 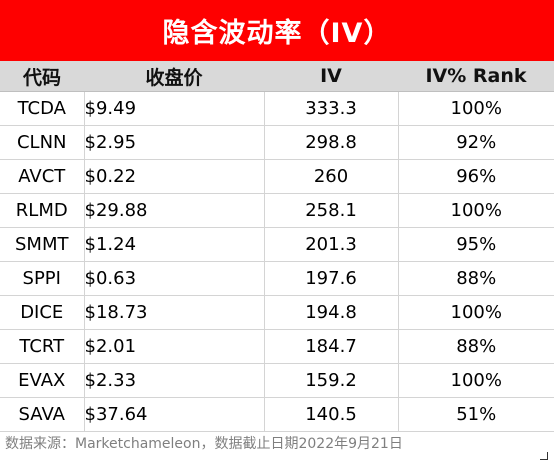 What do you see at coordinates (42, 346) in the screenshot?
I see `ticker-cell: TCRT` at bounding box center [42, 346].